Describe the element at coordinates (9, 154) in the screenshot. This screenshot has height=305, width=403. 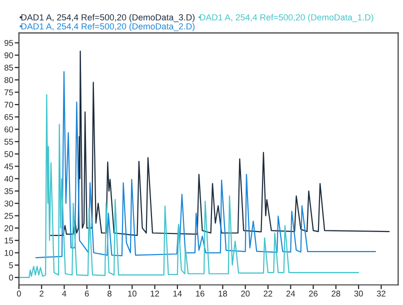
I see `y-tick-label: 50` at that location.